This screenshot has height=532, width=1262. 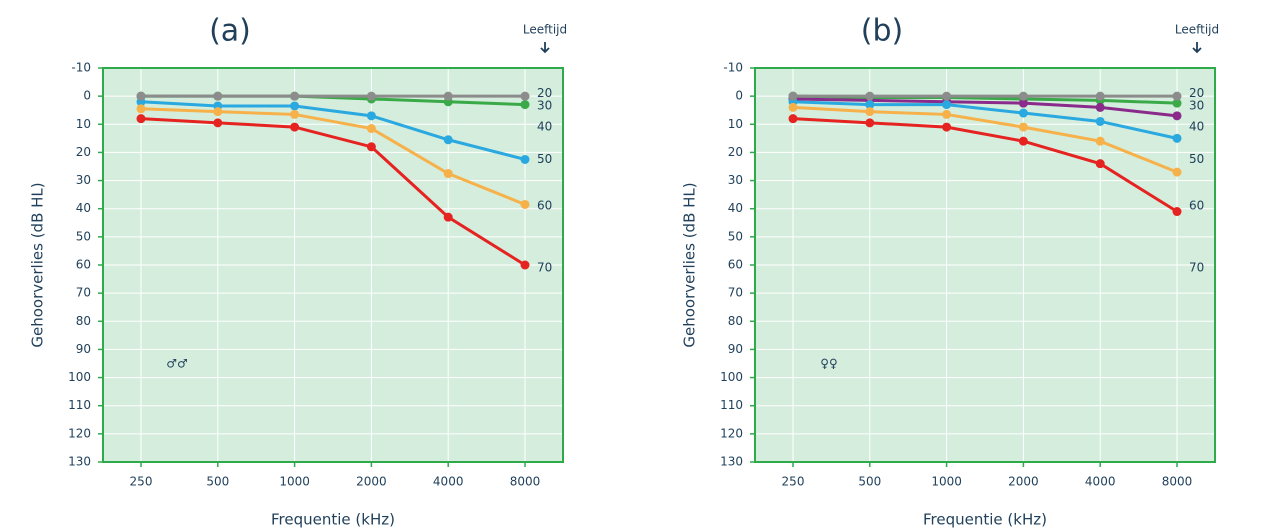 What do you see at coordinates (690, 264) in the screenshot?
I see `y-axis-label: Gehoorverlies (dB HL)` at bounding box center [690, 264].